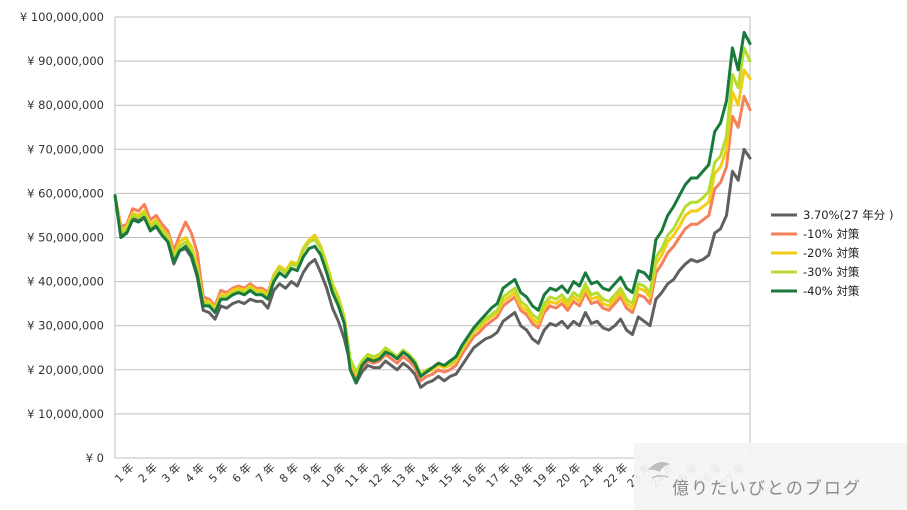  I want to click on y-tick-label: ¥ 80,000,000, so click(65, 105).